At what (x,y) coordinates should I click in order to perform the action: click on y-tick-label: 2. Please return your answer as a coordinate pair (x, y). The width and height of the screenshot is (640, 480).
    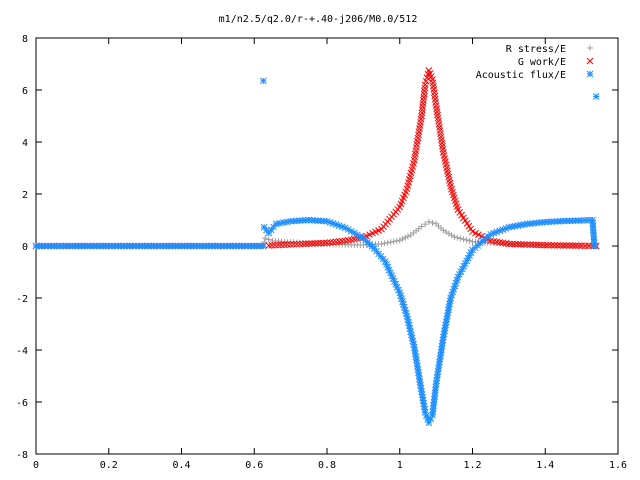
    Looking at the image, I should click on (25, 195).